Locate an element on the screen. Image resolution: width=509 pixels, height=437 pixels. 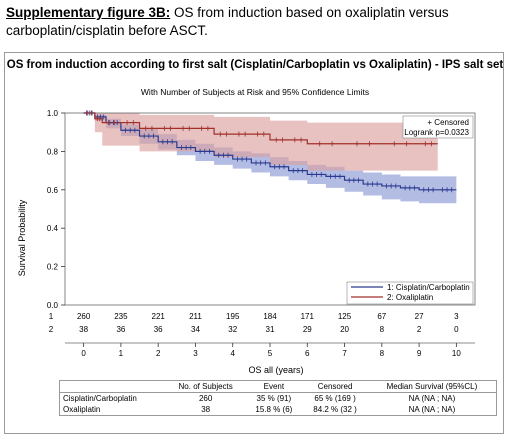
x-tick-label: 9 is located at coordinates (419, 353).